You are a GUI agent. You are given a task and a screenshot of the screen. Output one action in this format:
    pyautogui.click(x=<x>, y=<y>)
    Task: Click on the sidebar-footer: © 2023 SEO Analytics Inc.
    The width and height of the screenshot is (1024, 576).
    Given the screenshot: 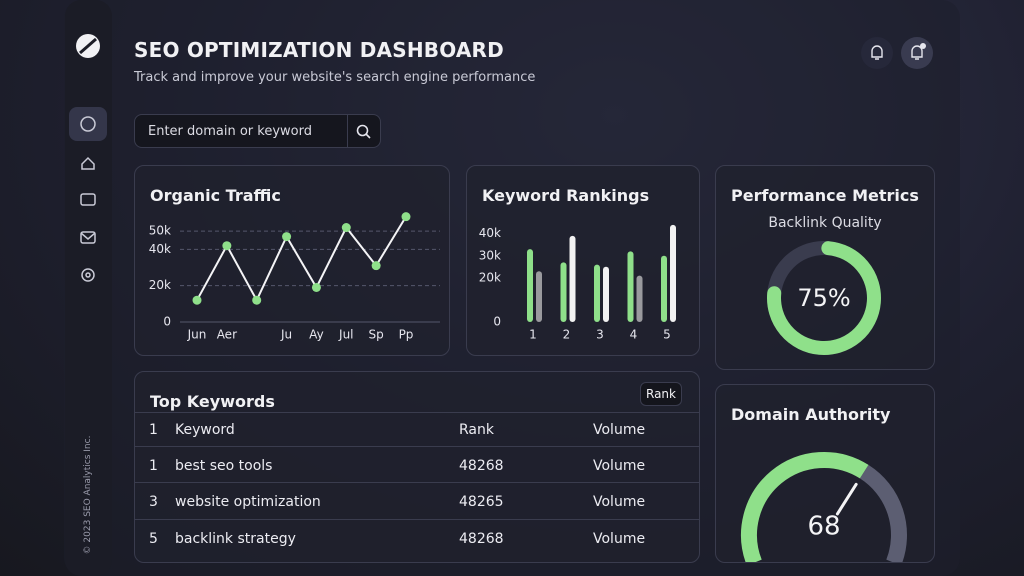 What is the action you would take?
    pyautogui.click(x=88, y=495)
    